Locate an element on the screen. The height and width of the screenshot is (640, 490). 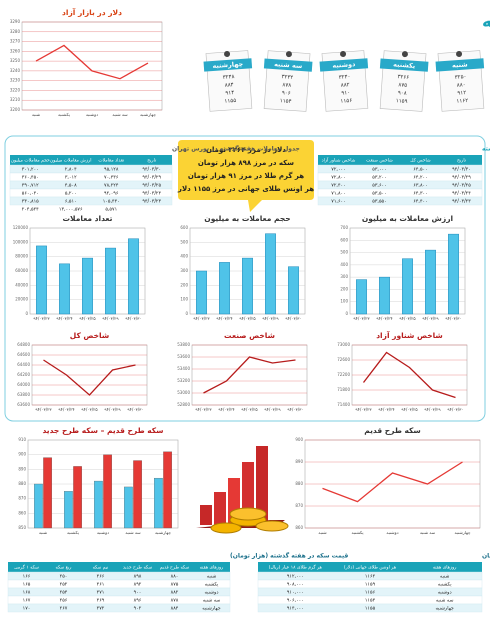
table-cell: ۸۷۵ is located at coordinates (175, 585).